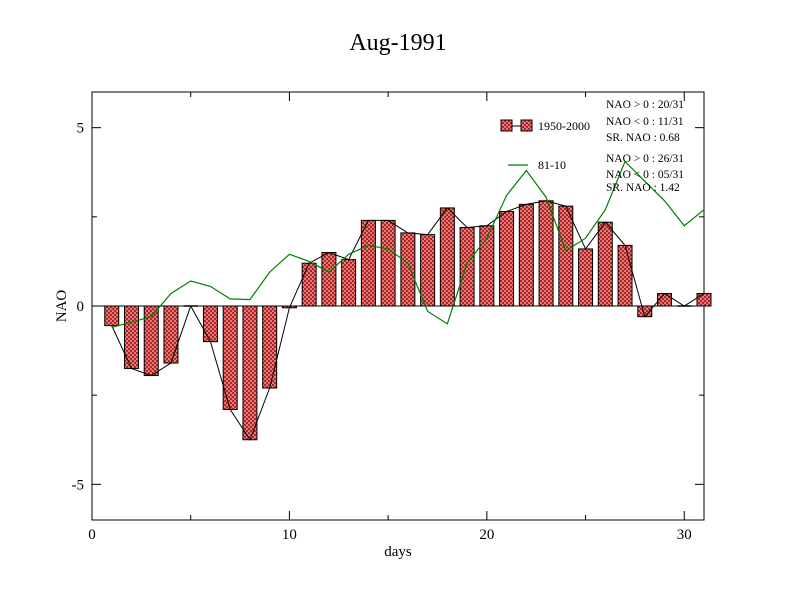 The image size is (792, 612). What do you see at coordinates (564, 126) in the screenshot?
I see `legend-label-1950-2000: 1950-2000` at bounding box center [564, 126].